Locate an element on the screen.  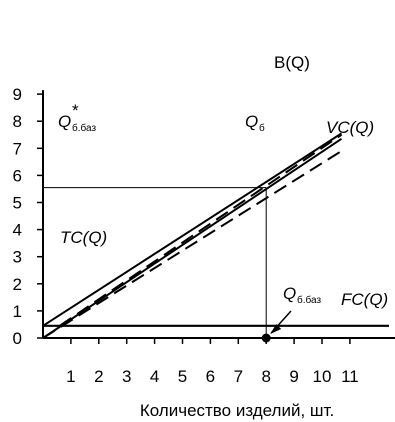
y-tick-label: 7 is located at coordinates (17, 148).